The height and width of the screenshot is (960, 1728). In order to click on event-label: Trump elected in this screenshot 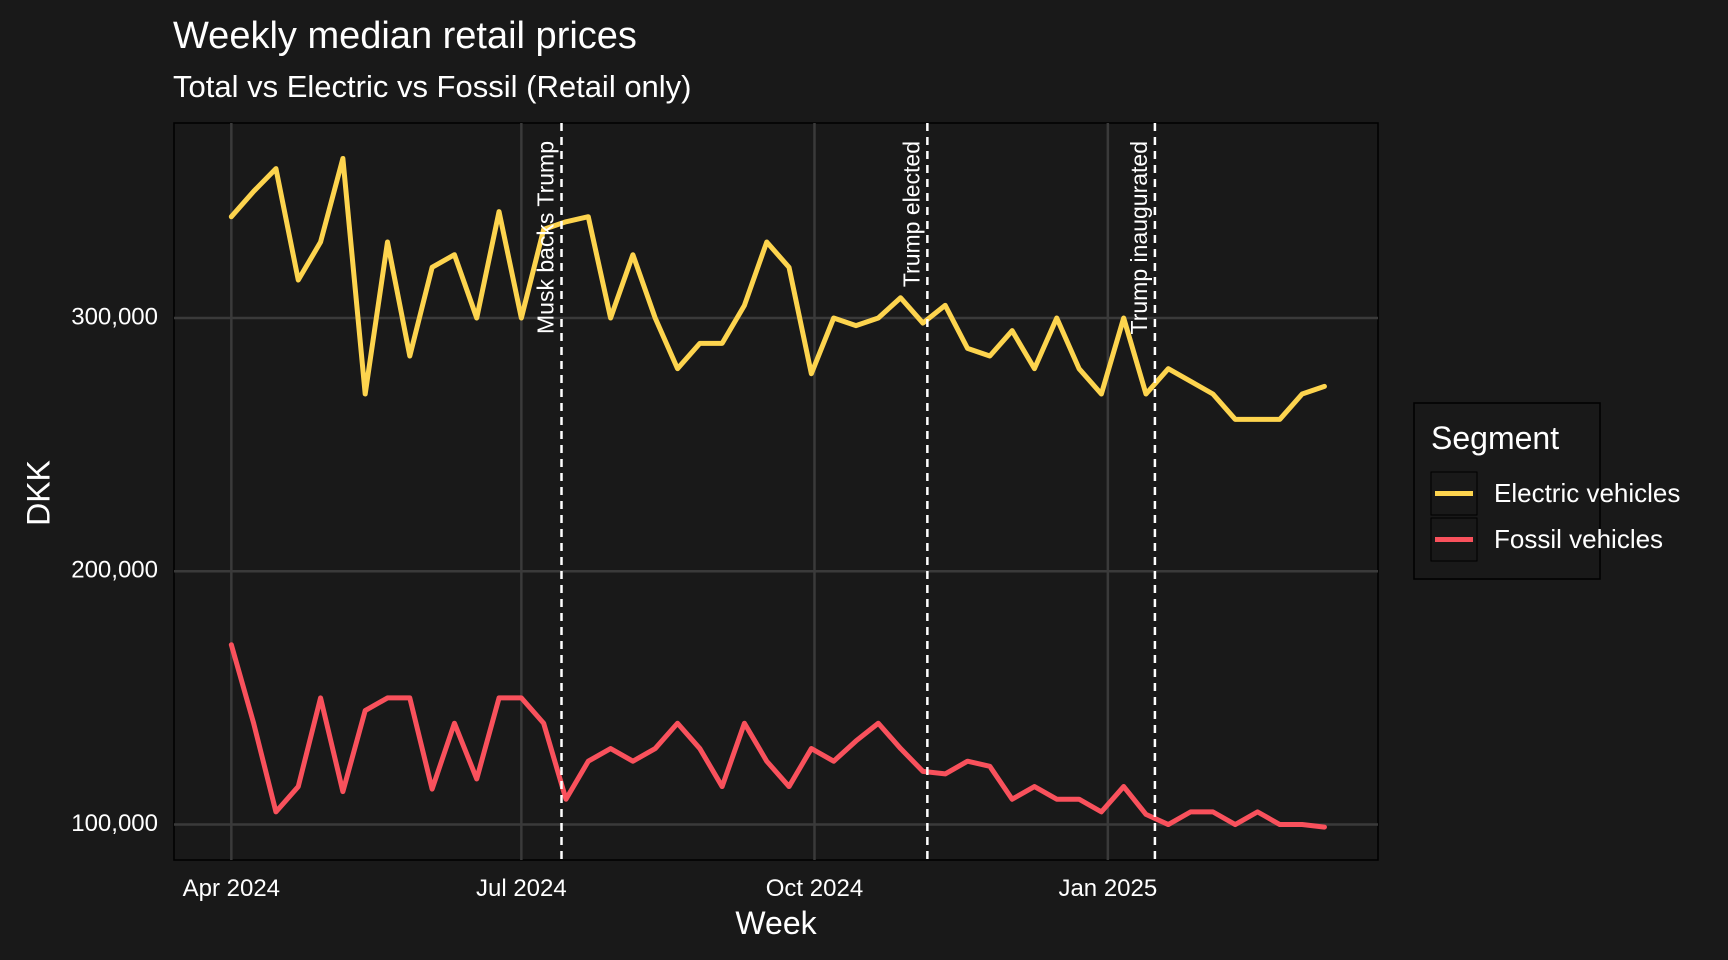, I will do `click(911, 214)`.